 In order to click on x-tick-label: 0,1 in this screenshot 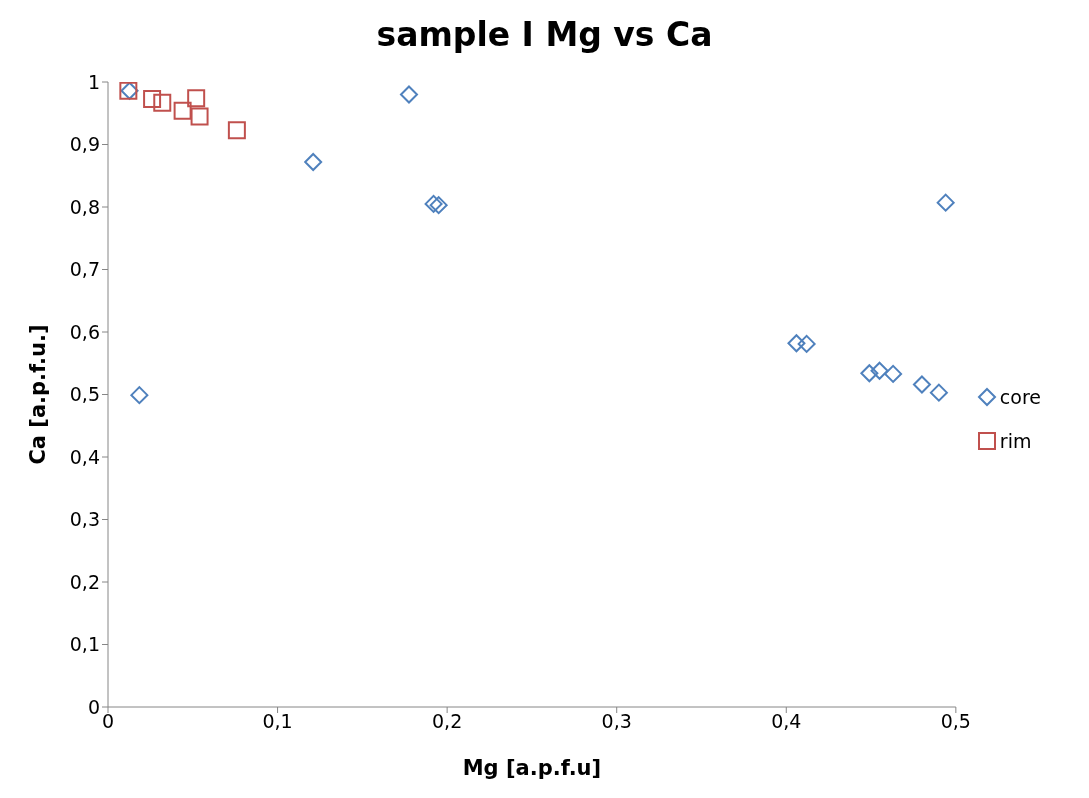, I will do `click(277, 721)`.